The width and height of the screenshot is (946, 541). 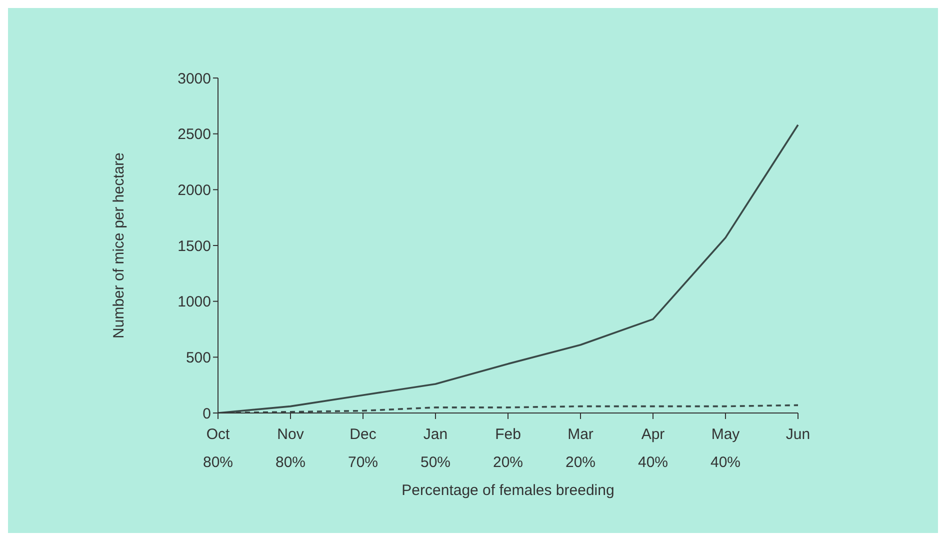 What do you see at coordinates (119, 245) in the screenshot?
I see `y-axis-title: Number of mice per hectare` at bounding box center [119, 245].